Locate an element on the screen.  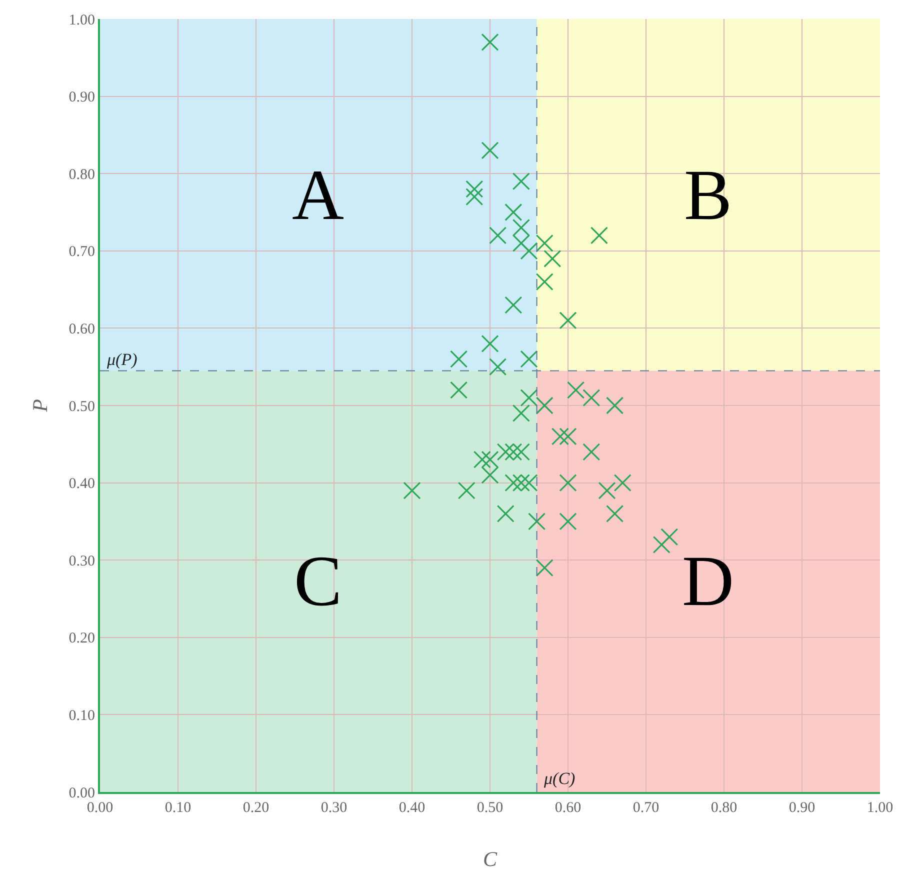
x-tick-label: 1.00 is located at coordinates (880, 808).